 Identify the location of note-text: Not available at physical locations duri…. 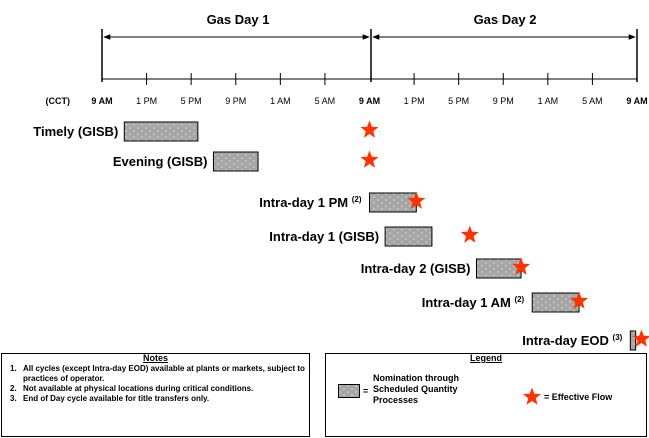
(138, 388).